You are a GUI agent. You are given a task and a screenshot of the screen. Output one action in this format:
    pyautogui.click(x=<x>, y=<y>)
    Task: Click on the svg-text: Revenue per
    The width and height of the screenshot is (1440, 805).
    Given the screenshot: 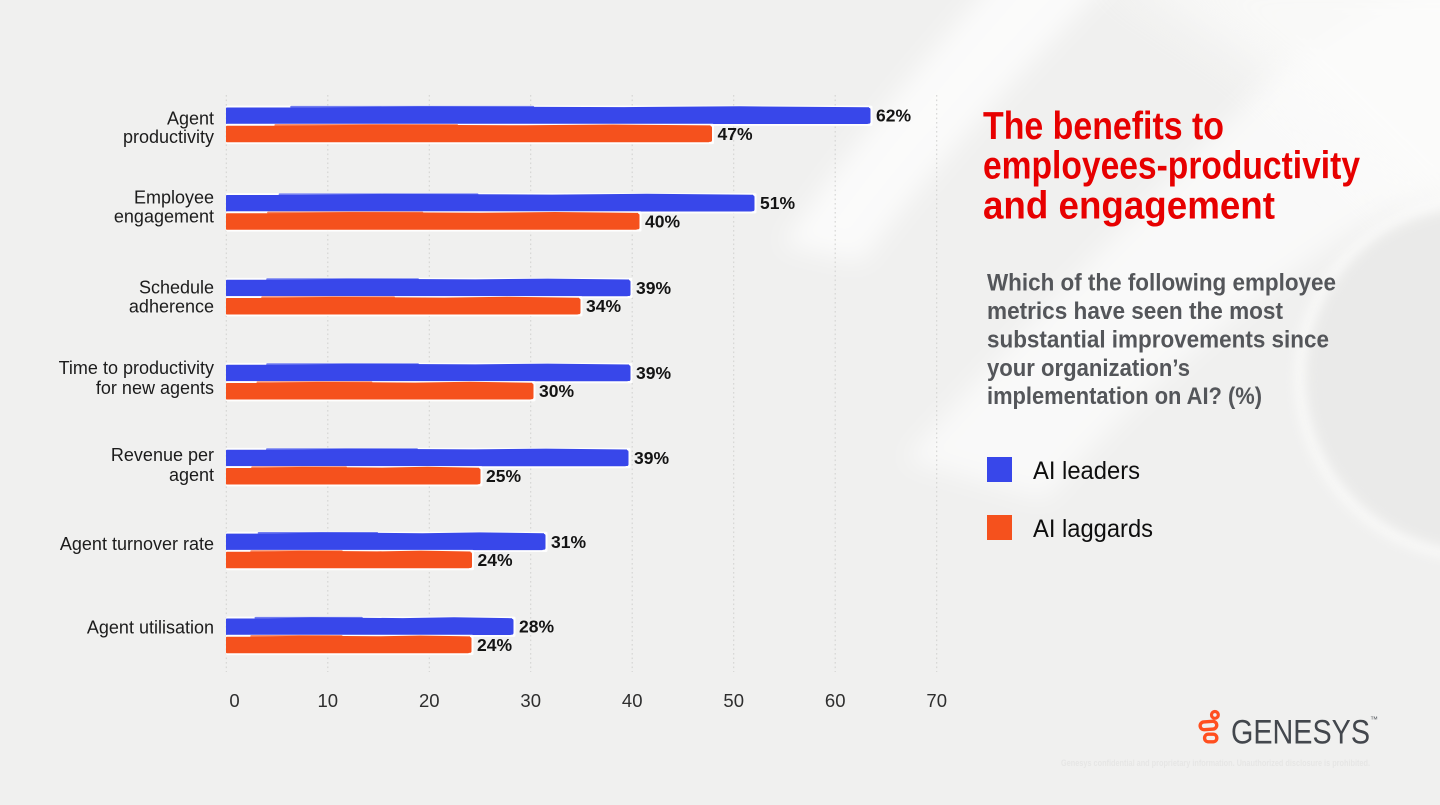 What is the action you would take?
    pyautogui.click(x=162, y=455)
    